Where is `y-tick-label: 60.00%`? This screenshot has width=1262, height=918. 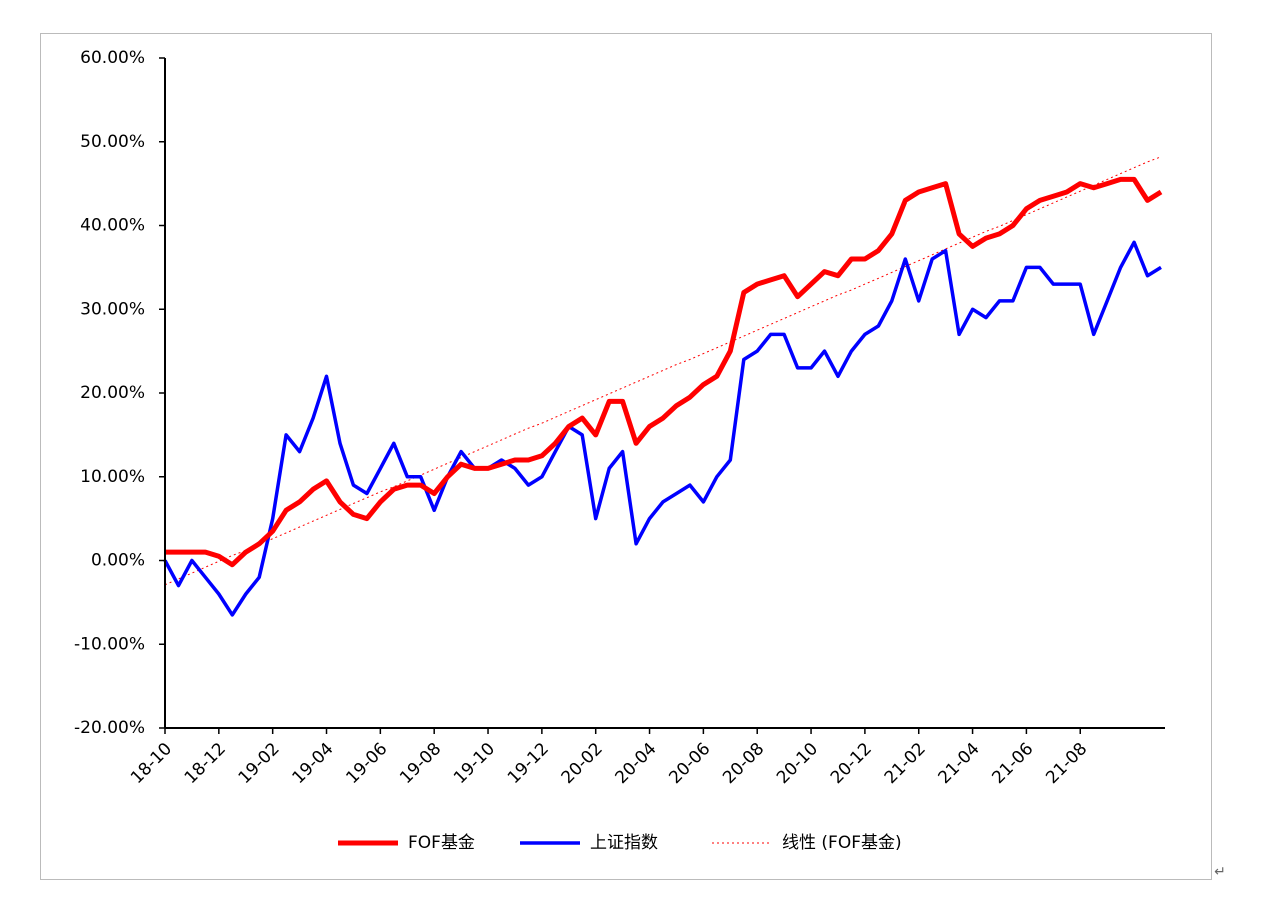 y-tick-label: 60.00% is located at coordinates (112, 58).